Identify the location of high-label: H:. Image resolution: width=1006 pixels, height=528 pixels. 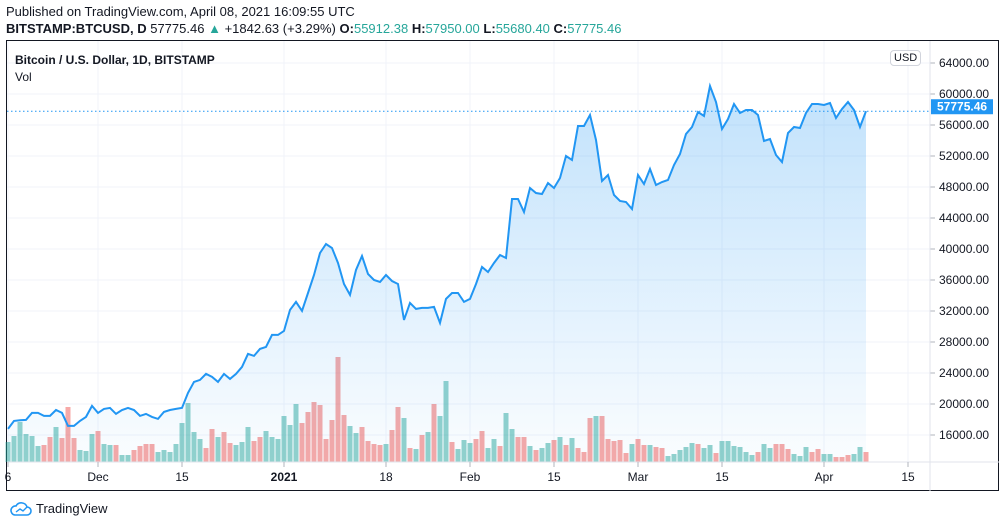
(418, 28).